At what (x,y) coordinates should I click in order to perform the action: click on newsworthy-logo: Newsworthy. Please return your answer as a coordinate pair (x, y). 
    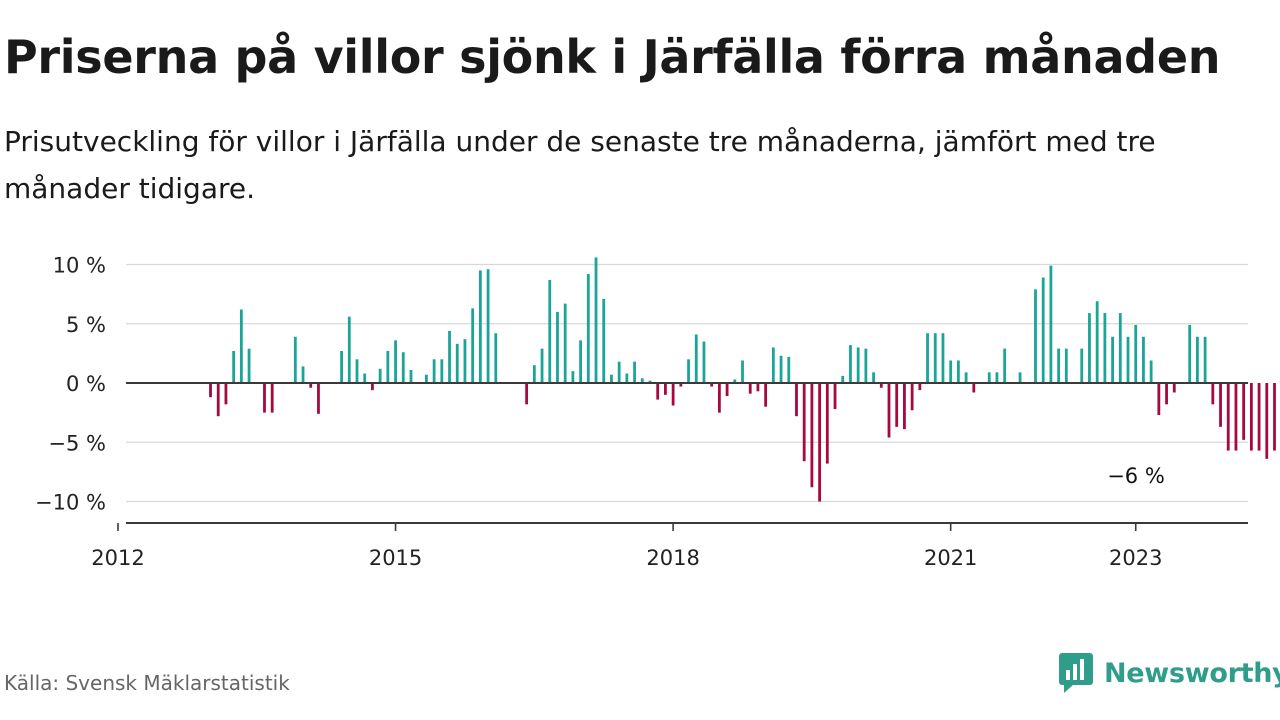
    Looking at the image, I should click on (1169, 673).